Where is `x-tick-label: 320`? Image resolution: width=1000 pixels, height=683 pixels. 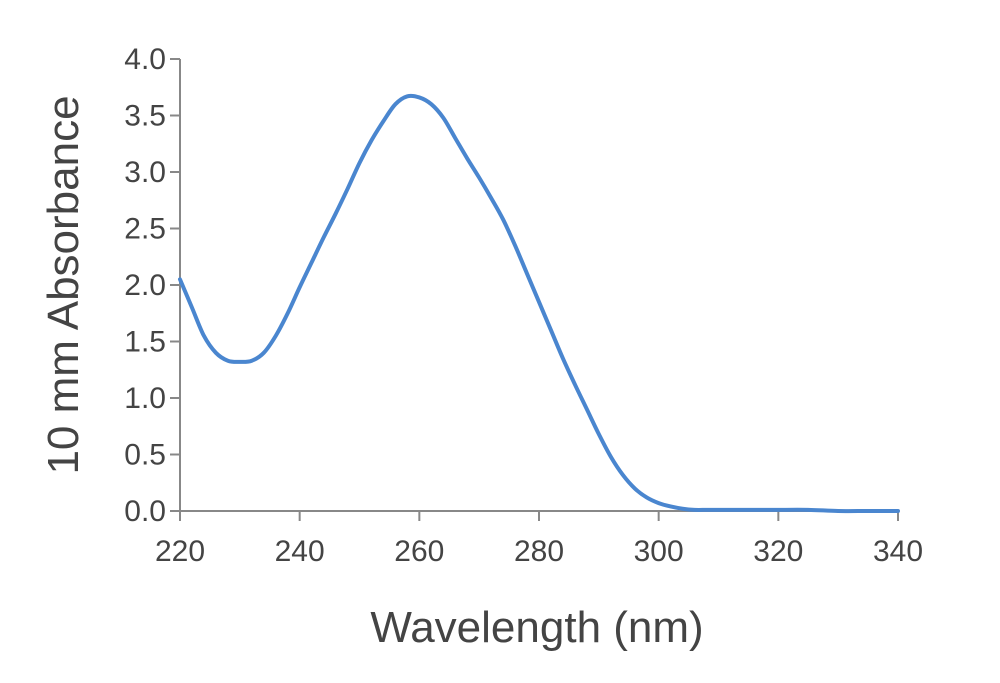
x-tick-label: 320 is located at coordinates (778, 551).